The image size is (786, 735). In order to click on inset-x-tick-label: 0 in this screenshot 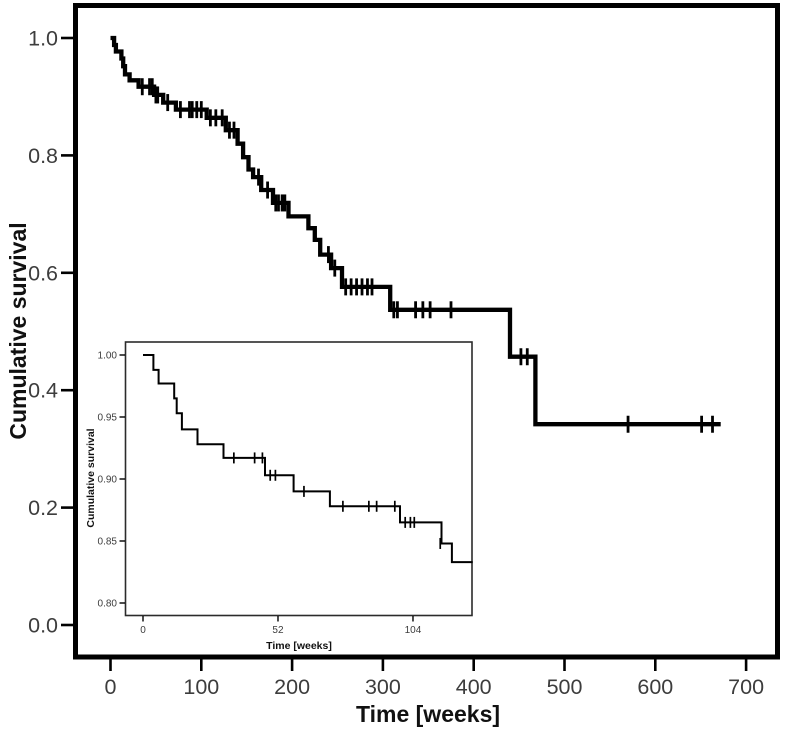, I will do `click(143, 630)`.